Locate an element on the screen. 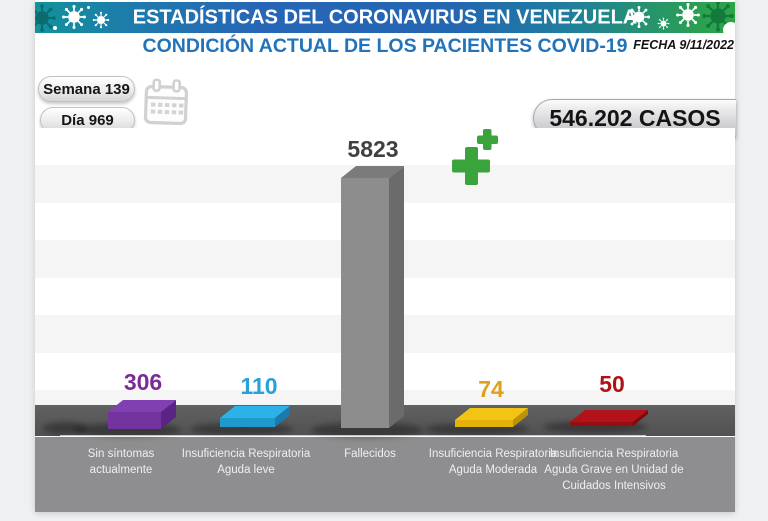 The image size is (768, 521). category-label: Sin síntomas actualmente is located at coordinates (121, 462).